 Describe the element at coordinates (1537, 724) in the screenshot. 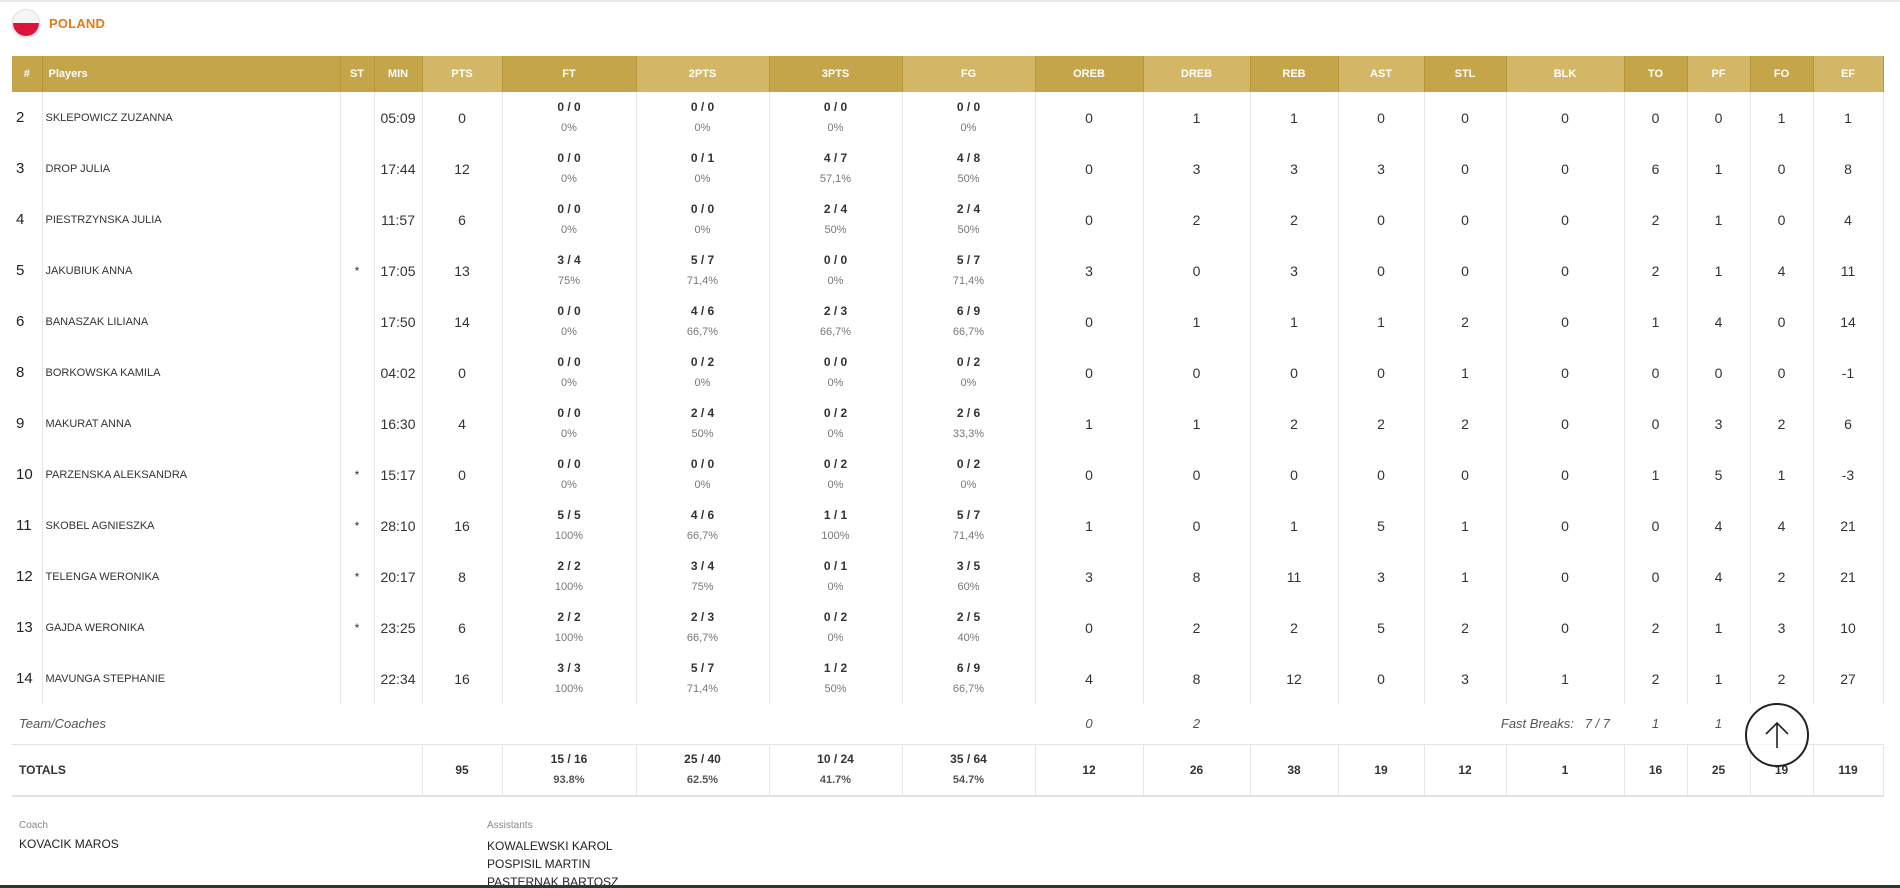

I see `fast-breaks-label: Fast Breaks:` at that location.